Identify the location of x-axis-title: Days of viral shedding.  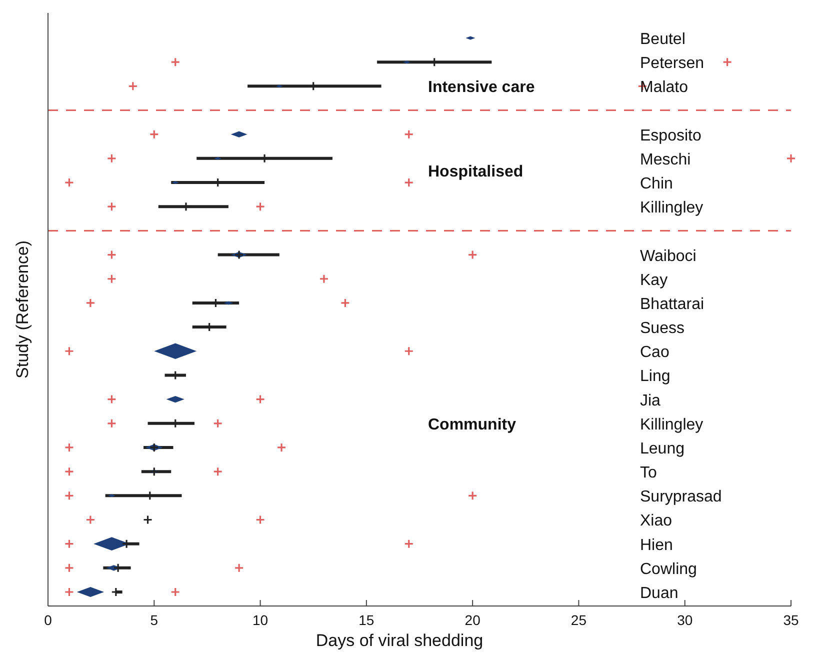
(400, 640).